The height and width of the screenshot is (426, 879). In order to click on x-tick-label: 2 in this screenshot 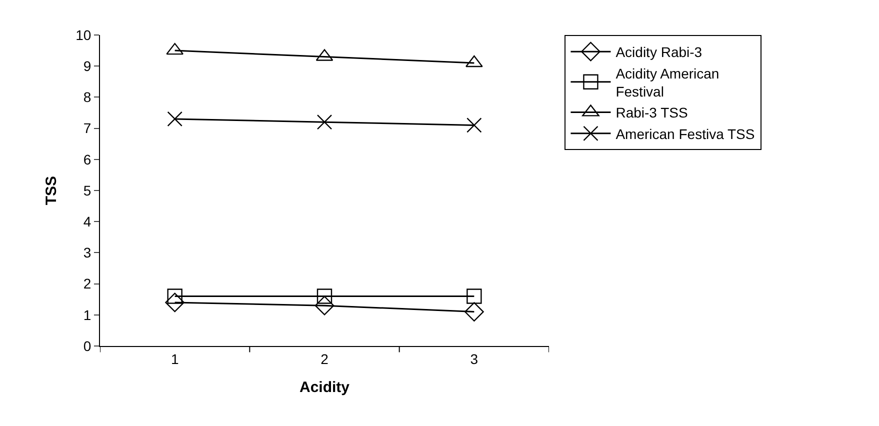, I will do `click(324, 358)`.